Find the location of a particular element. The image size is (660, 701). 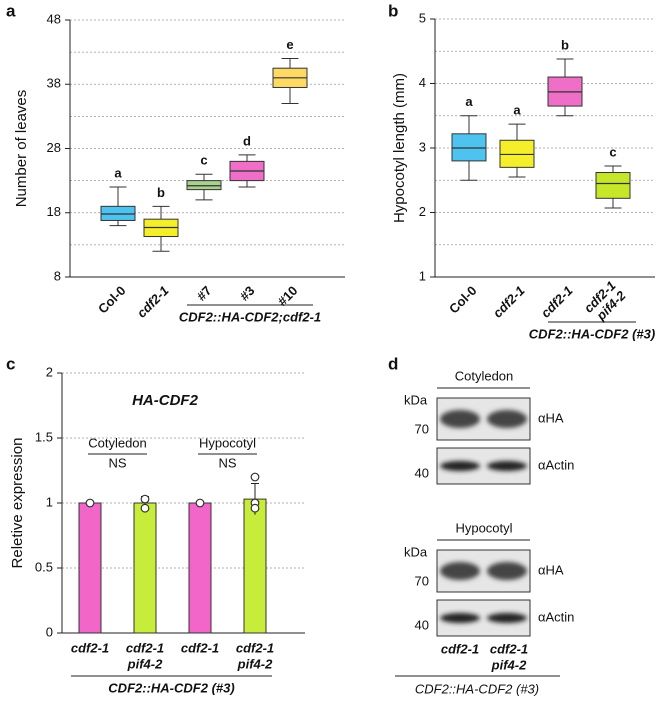

y-tick-label: 38 is located at coordinates (54, 83).